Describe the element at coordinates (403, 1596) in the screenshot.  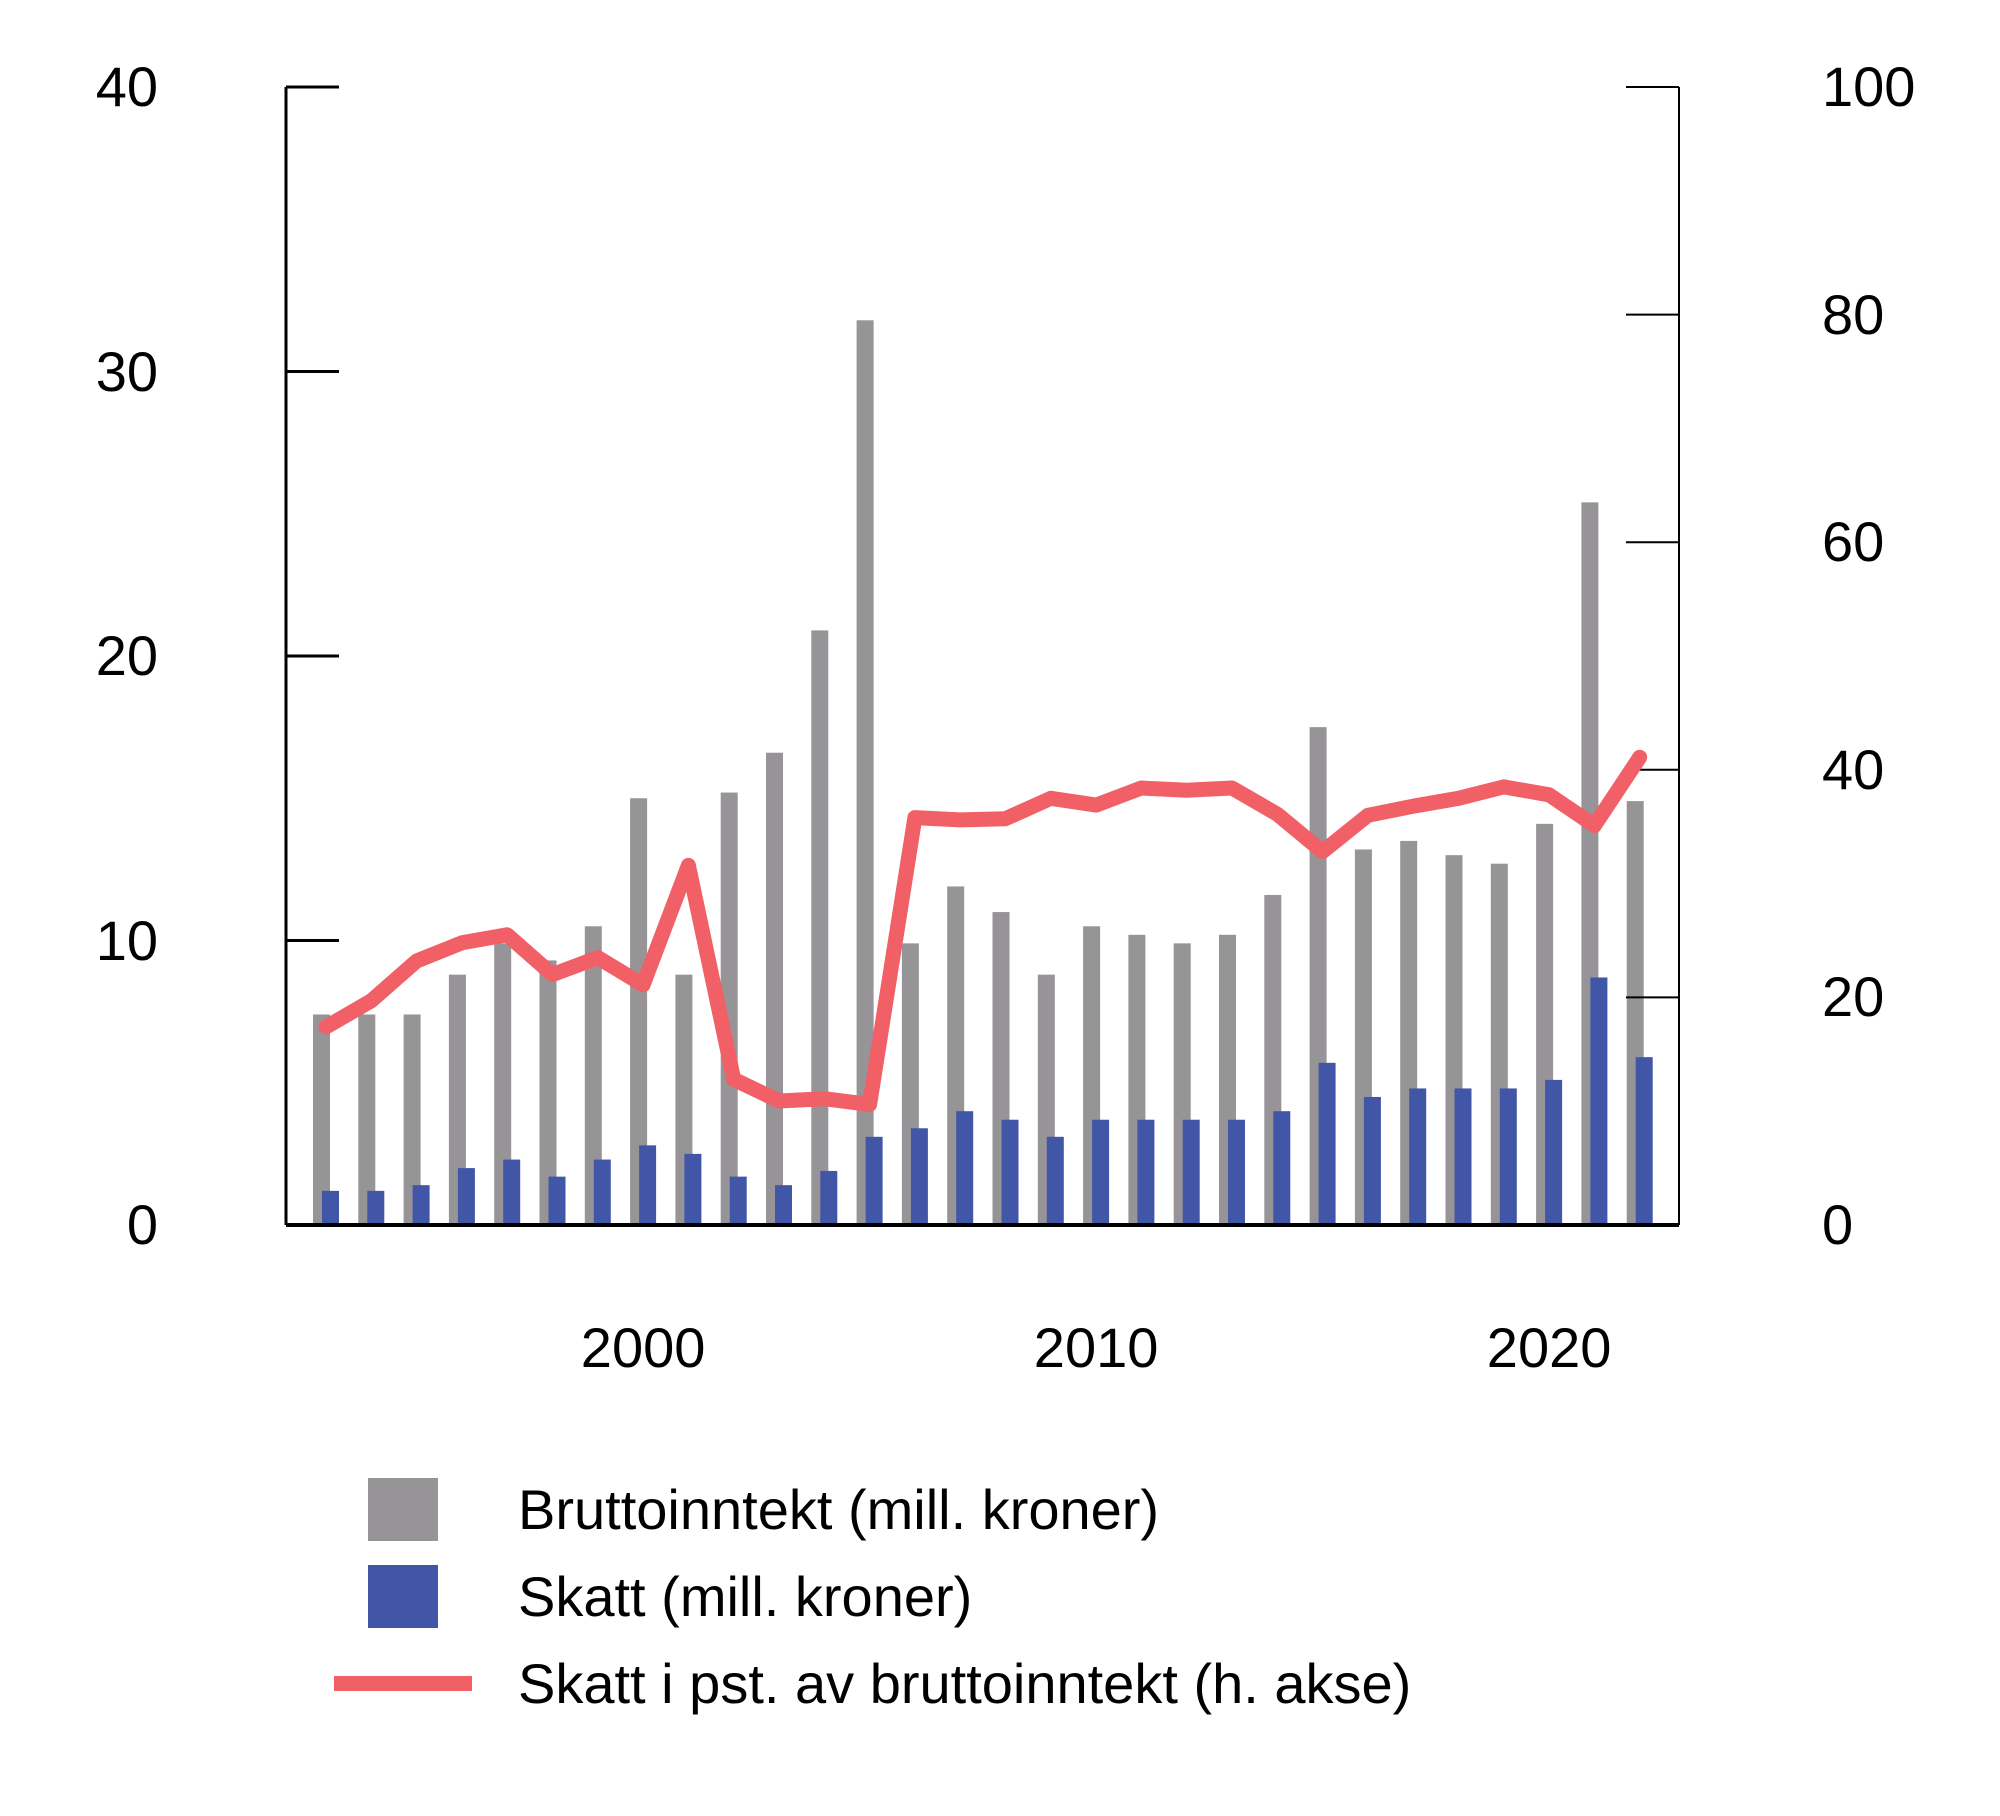
I see `legend-swatch-blue` at that location.